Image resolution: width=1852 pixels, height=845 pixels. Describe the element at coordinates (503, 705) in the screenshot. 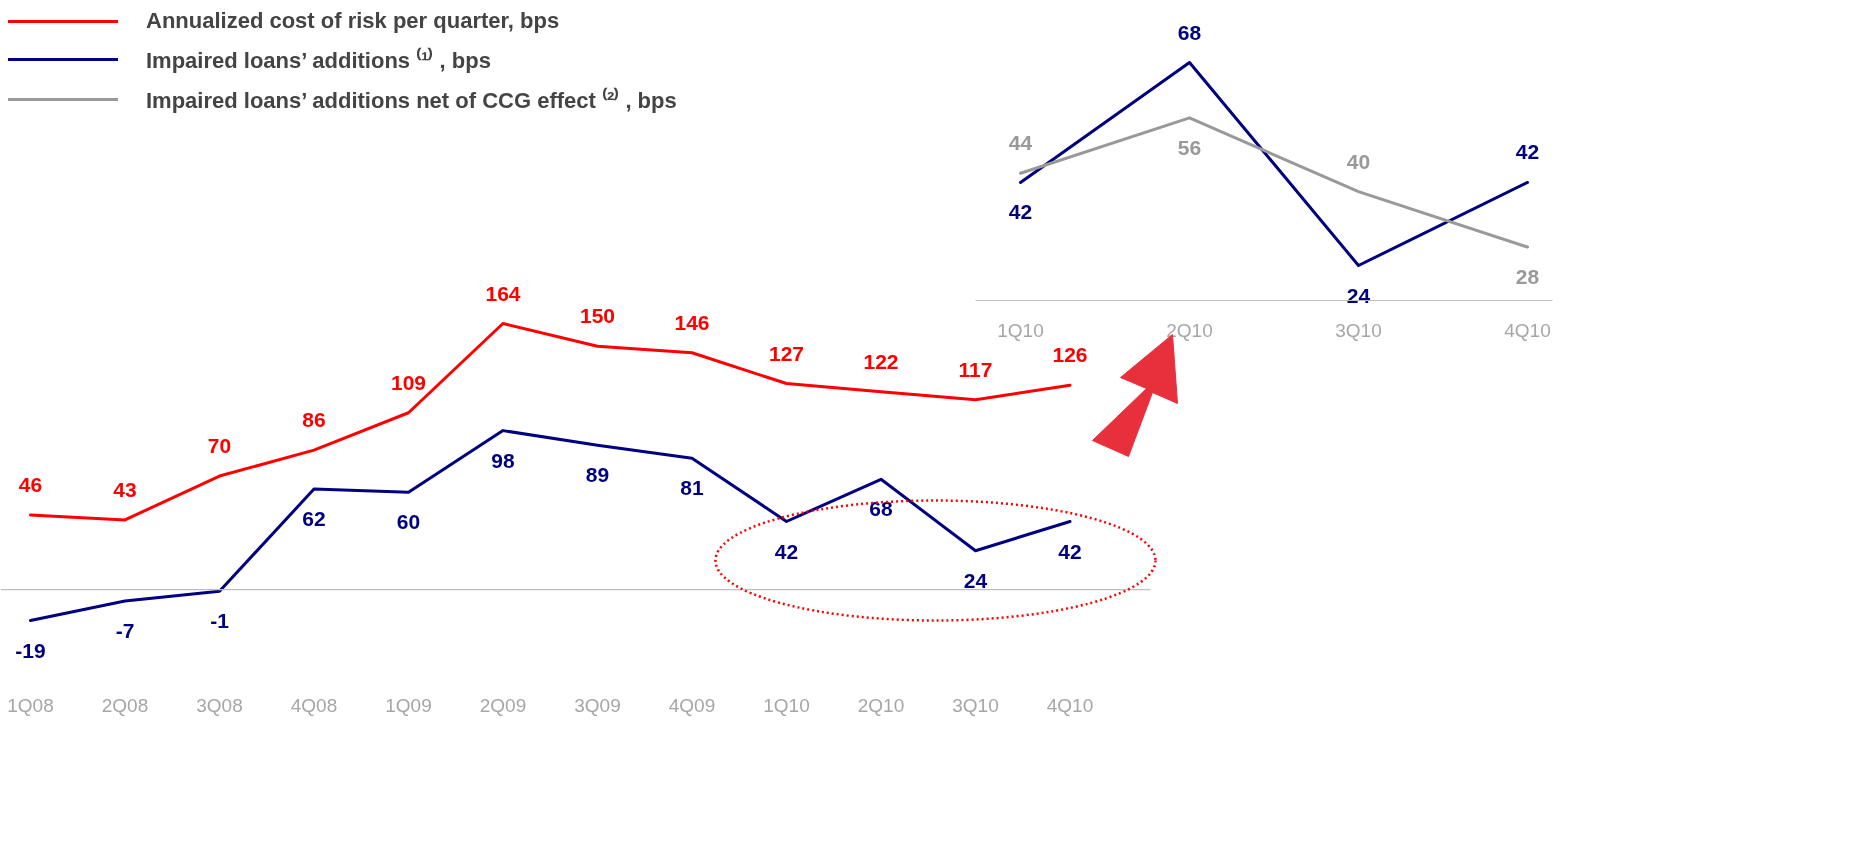

I see `x-tick-label: 2Q09` at that location.